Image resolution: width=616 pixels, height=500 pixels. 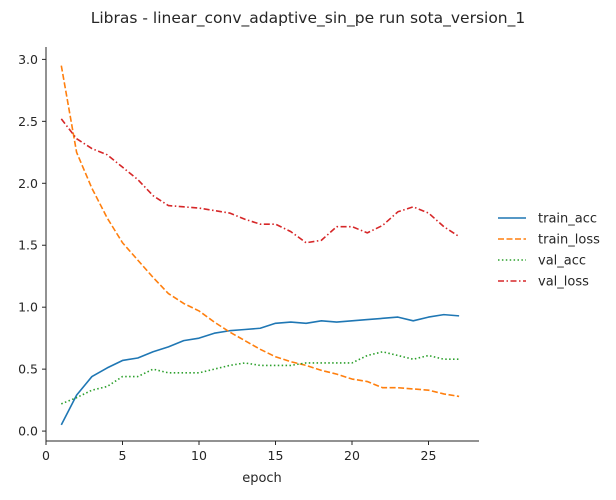 What do you see at coordinates (262, 478) in the screenshot?
I see `x-axis-label: epoch` at bounding box center [262, 478].